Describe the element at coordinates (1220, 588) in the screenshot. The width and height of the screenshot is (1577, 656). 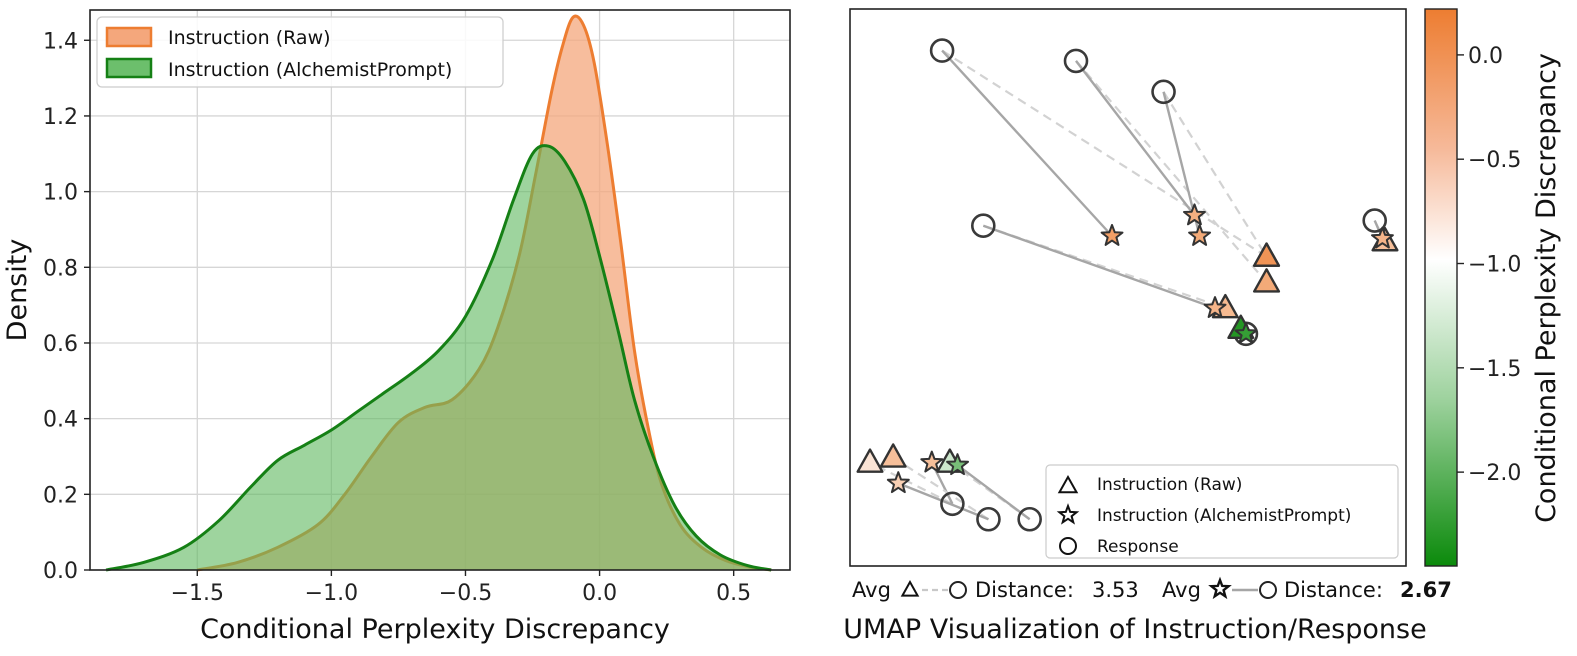
I see `caption-star-icon` at that location.